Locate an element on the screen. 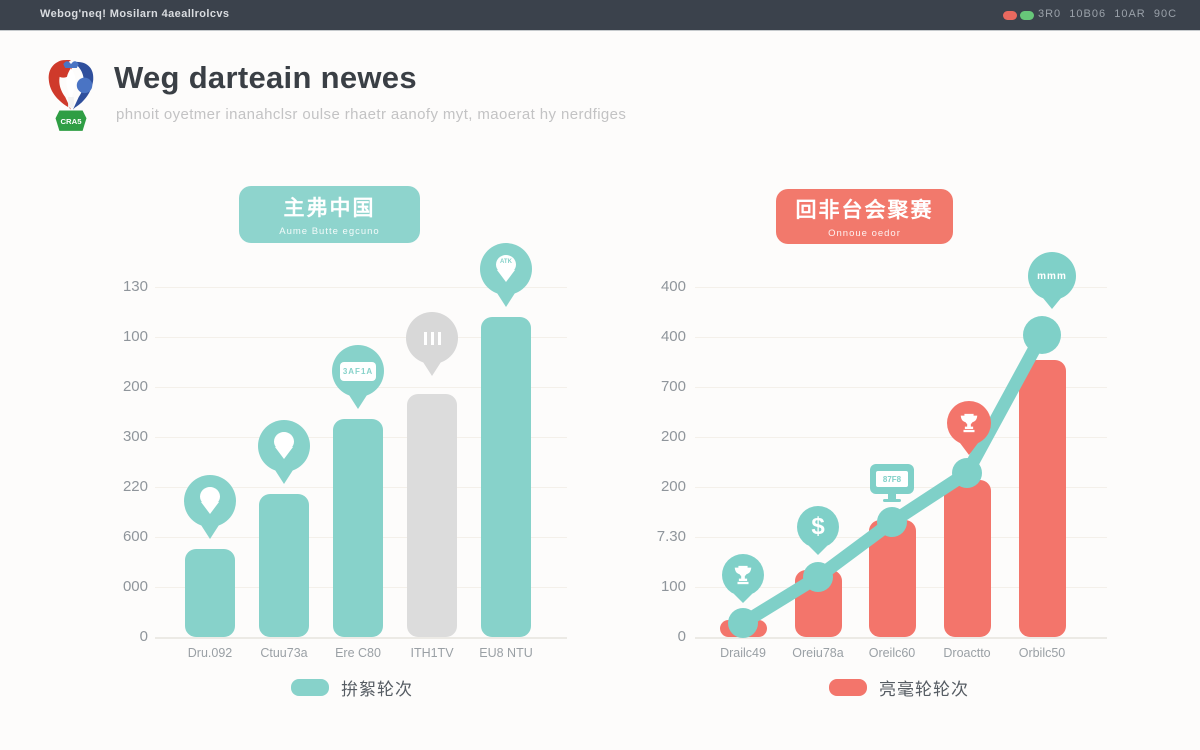 This screenshot has width=1200, height=750. trophy-circle-icon is located at coordinates (743, 579).